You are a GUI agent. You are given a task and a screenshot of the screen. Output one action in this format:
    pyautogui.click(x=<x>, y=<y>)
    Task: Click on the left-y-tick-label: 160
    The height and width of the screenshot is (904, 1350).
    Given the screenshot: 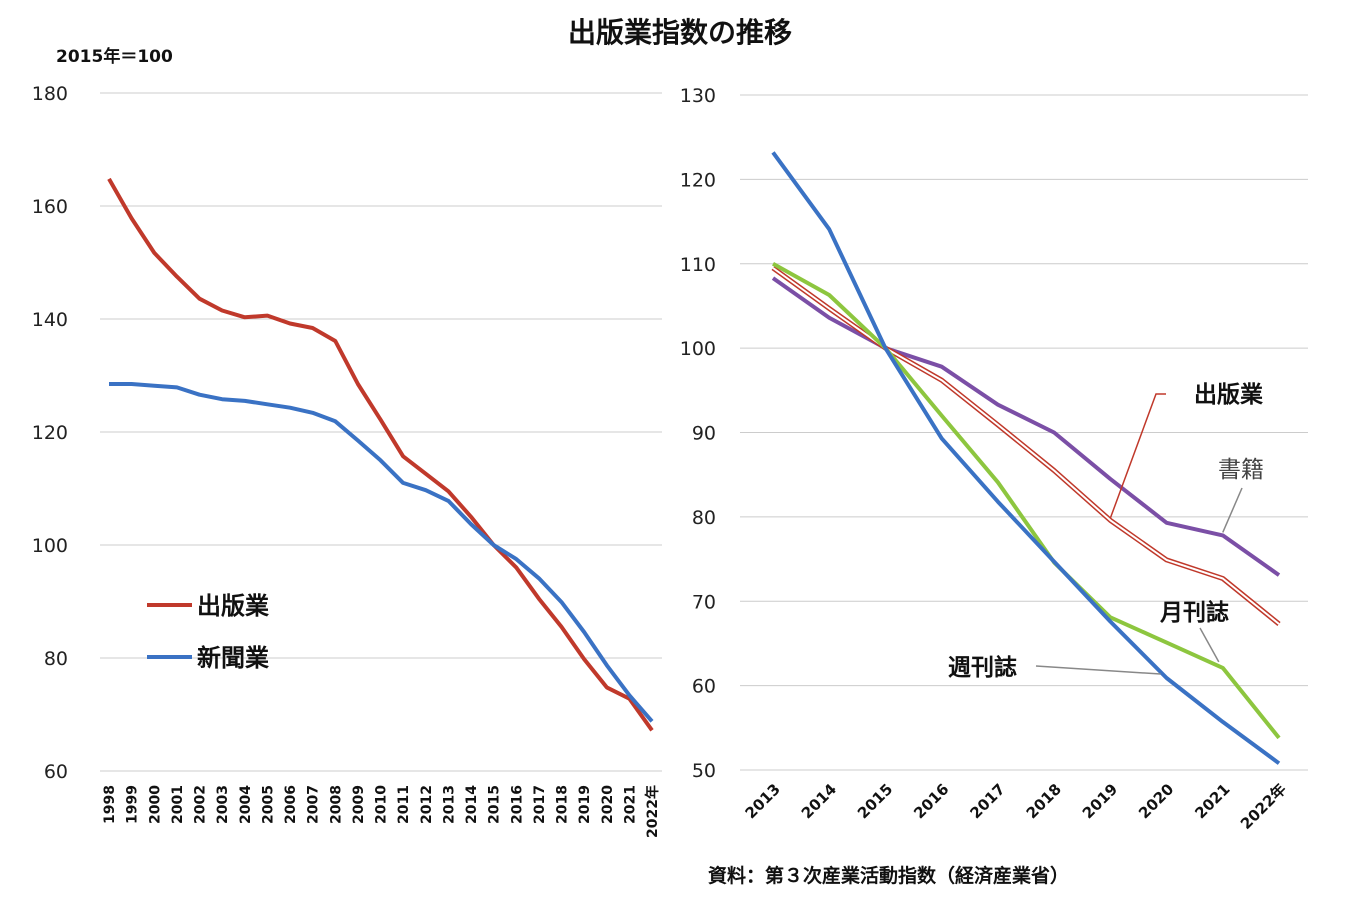 What is the action you would take?
    pyautogui.click(x=50, y=207)
    